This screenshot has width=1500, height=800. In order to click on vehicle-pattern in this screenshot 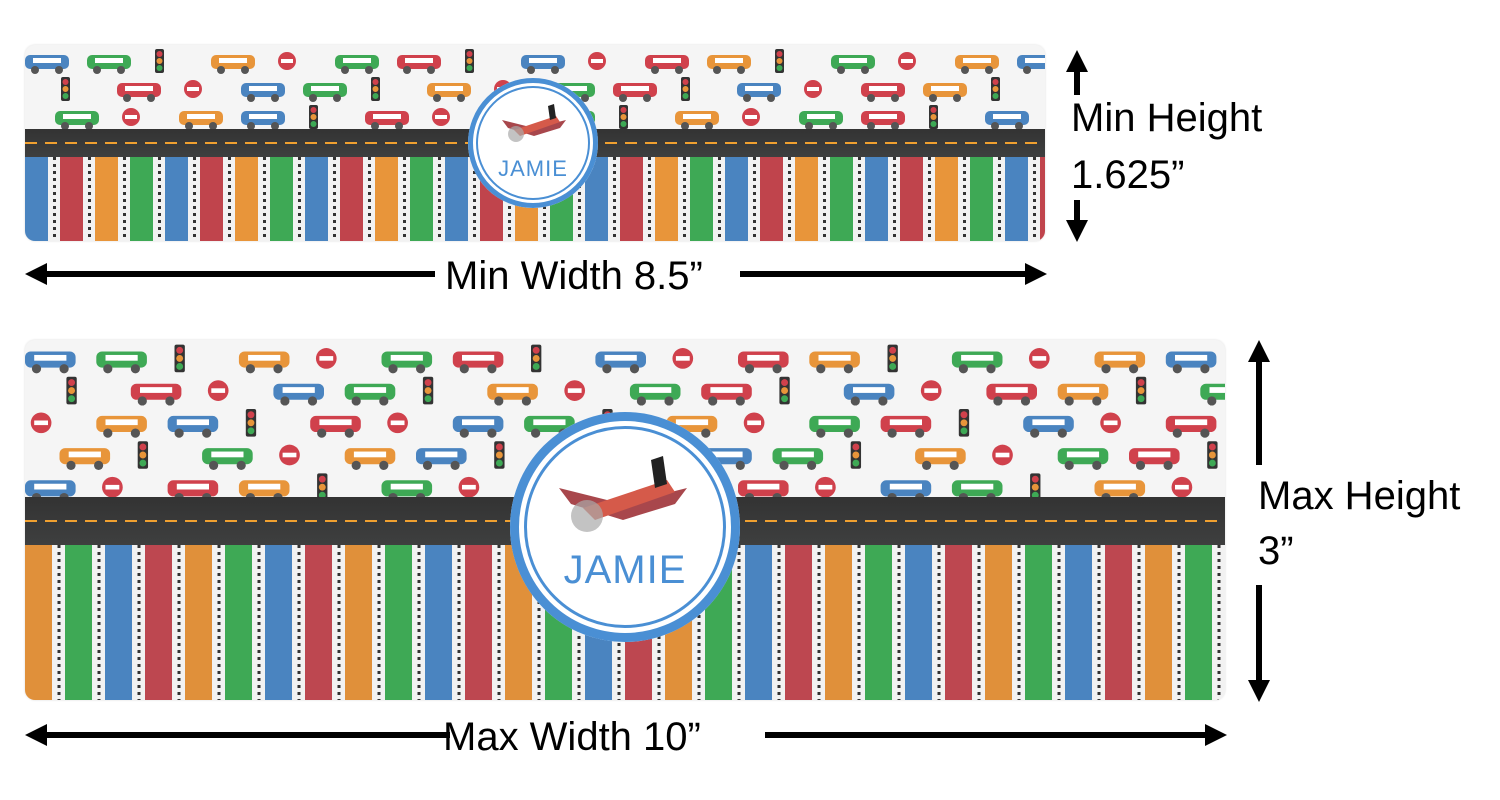, I will do `click(535, 87)`.